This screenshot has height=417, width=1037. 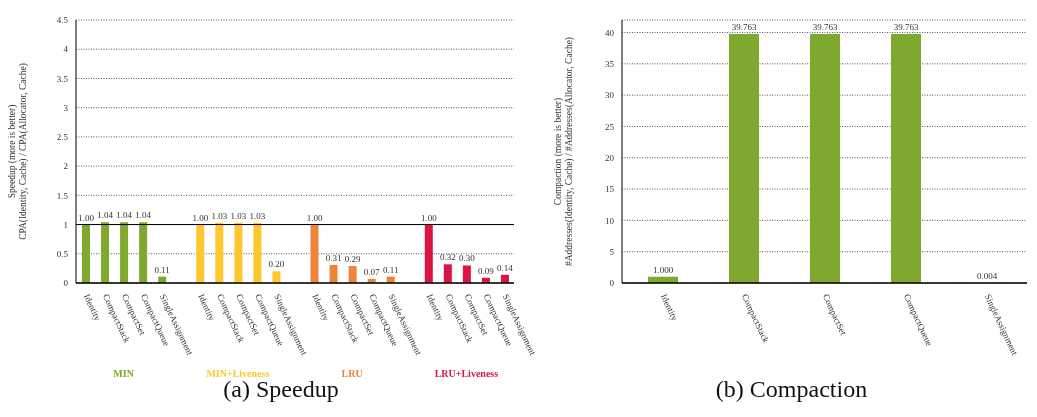 What do you see at coordinates (66, 49) in the screenshot?
I see `y-tick-label: 4` at bounding box center [66, 49].